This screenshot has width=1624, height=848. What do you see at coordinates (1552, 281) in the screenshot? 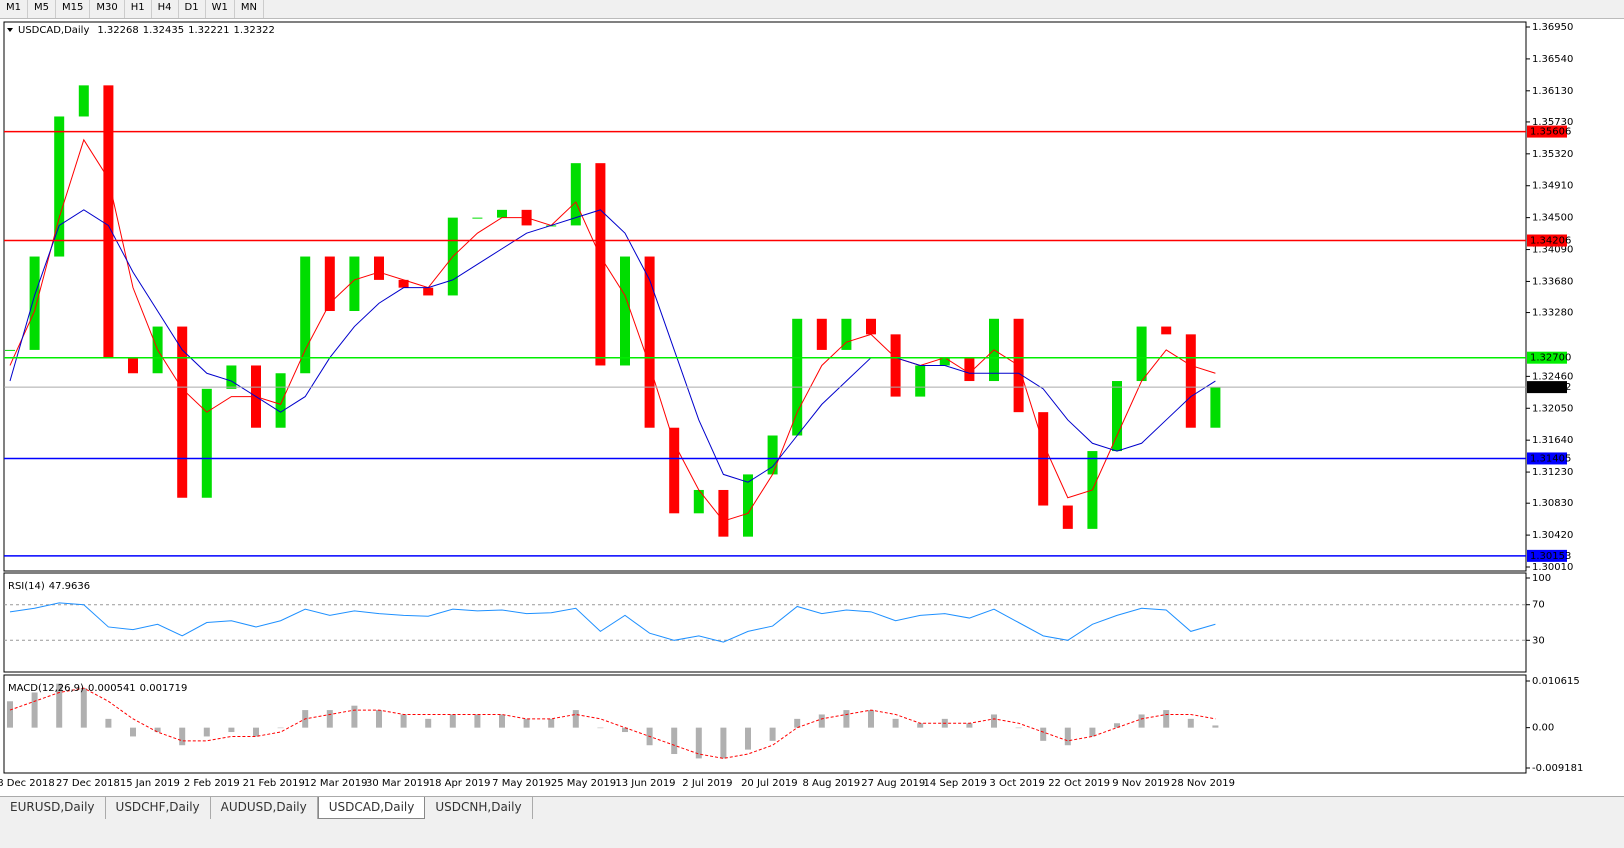
I see `y-tick-label: 1.33680` at bounding box center [1552, 281].